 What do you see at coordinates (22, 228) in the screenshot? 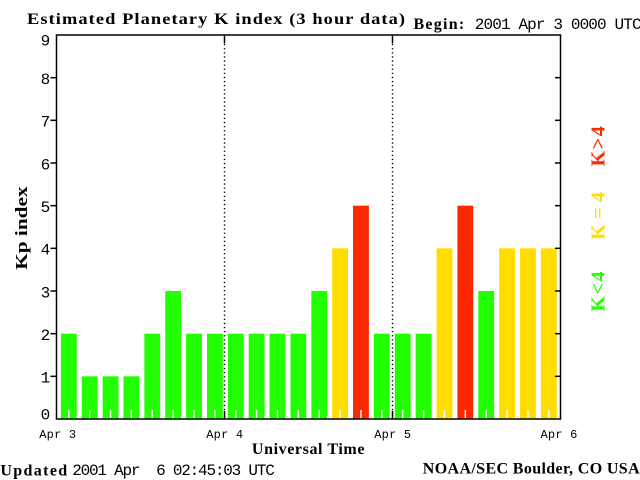
I see `svg-text: Kp index` at bounding box center [22, 228].